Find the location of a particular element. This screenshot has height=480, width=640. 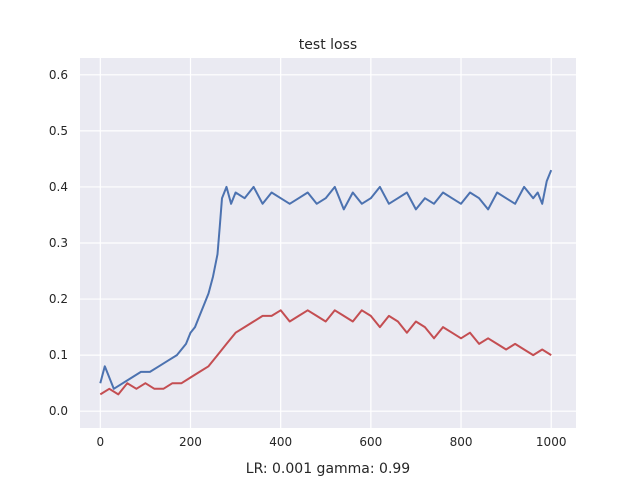

x-axis-label: LR: 0.001 gamma: 0.99 is located at coordinates (328, 469).